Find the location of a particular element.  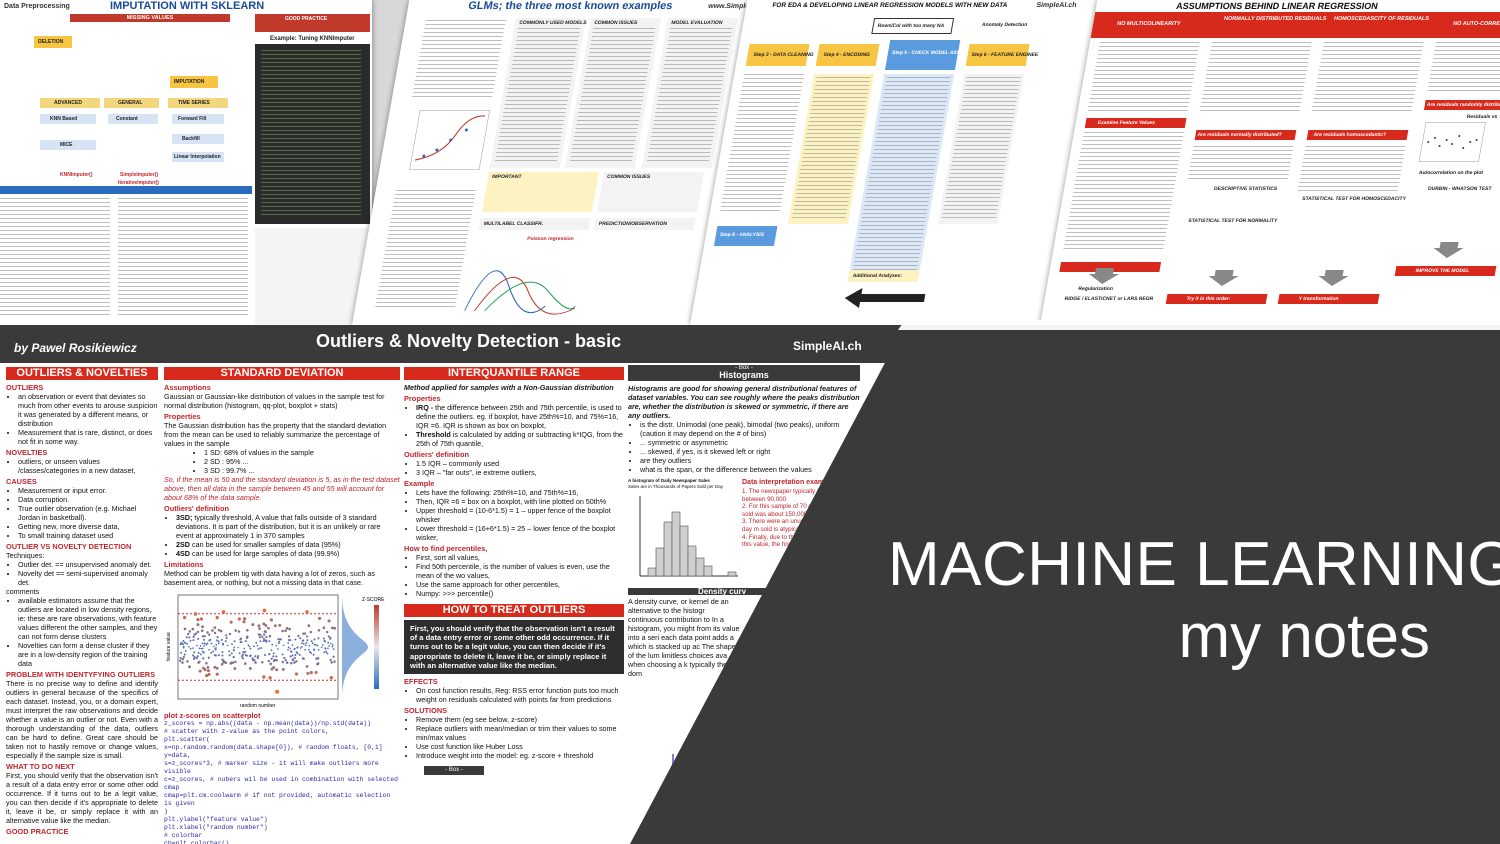

author-label: by Pawel Rosikiewicz is located at coordinates (75, 348).